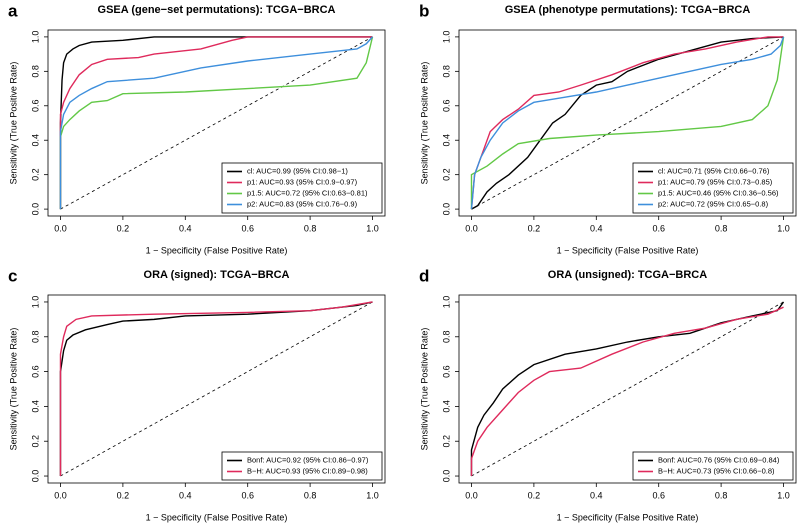  Describe the element at coordinates (716, 470) in the screenshot. I see `legend-label: B−H: AUC=0.73 (95% CI:0.66−0.8)` at that location.